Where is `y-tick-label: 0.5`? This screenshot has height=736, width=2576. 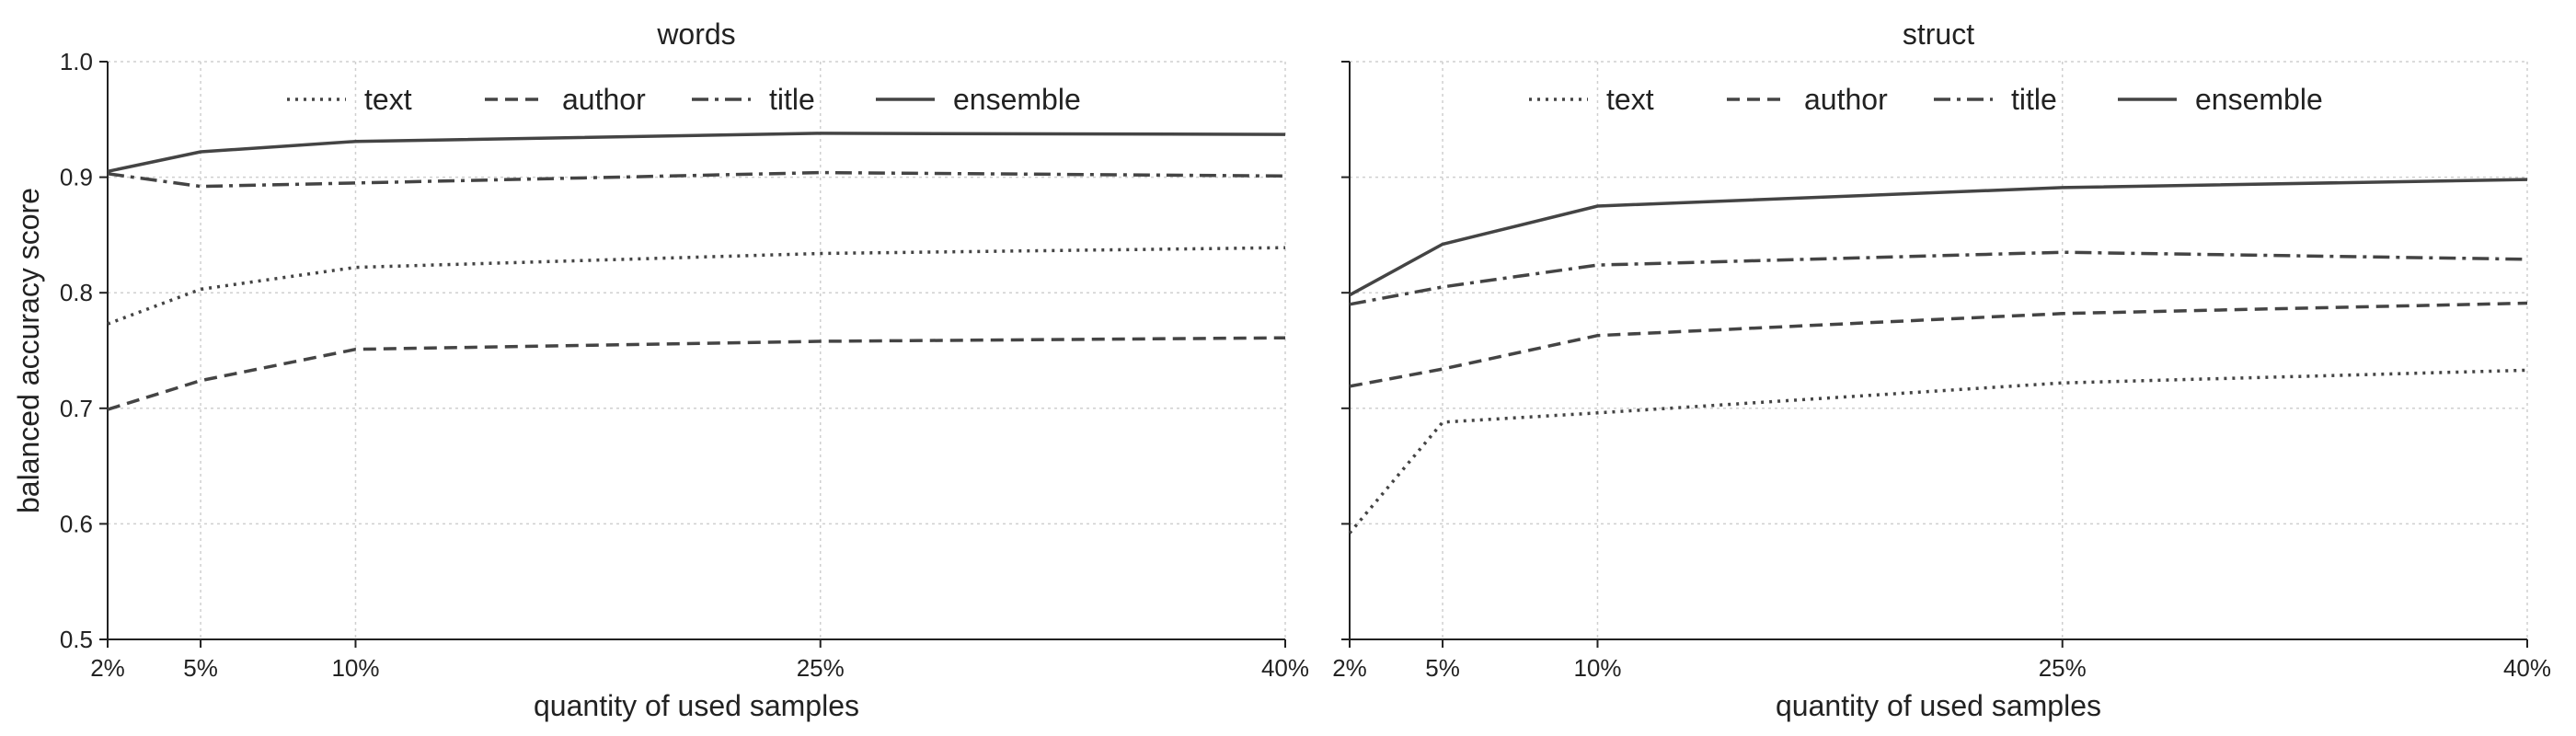
y-tick-label: 0.5 is located at coordinates (76, 639).